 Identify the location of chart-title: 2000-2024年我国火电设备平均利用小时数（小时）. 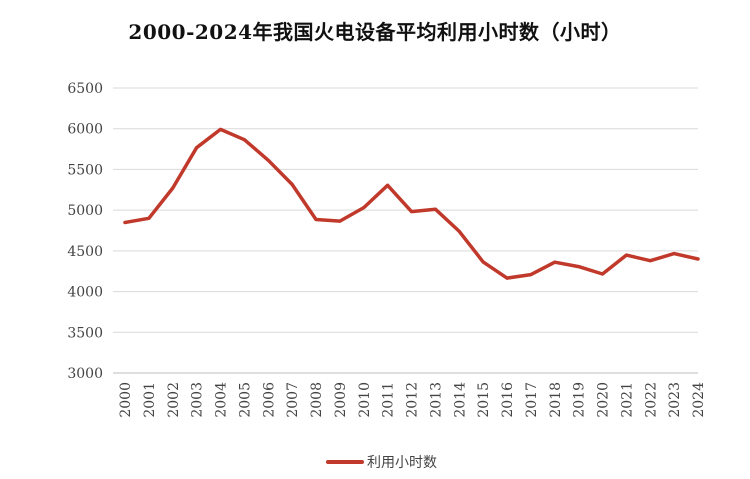
(375, 32).